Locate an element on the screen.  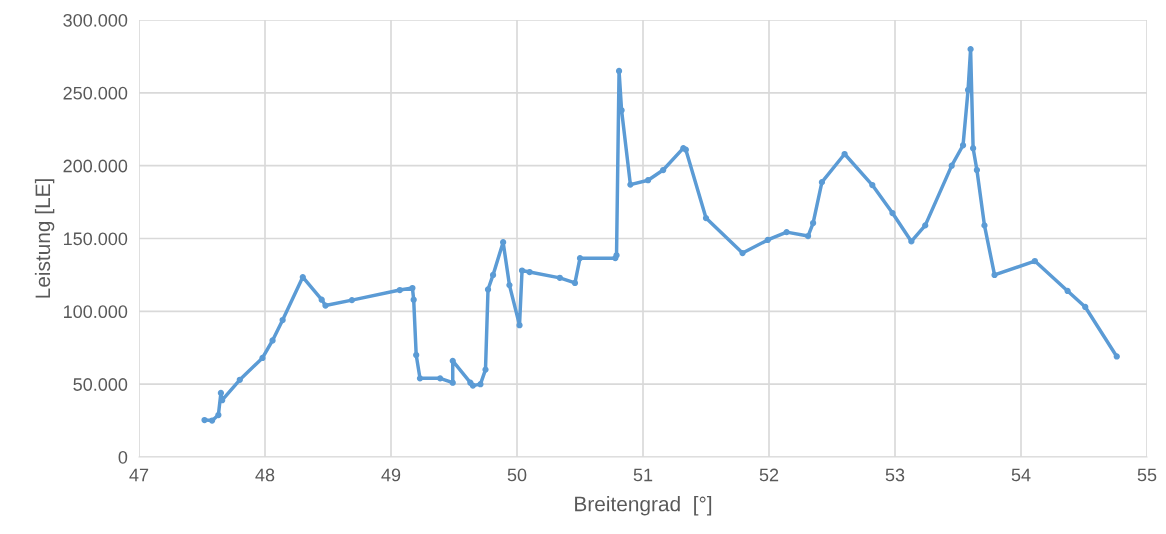
y-tick-label: 250.000 is located at coordinates (95, 93).